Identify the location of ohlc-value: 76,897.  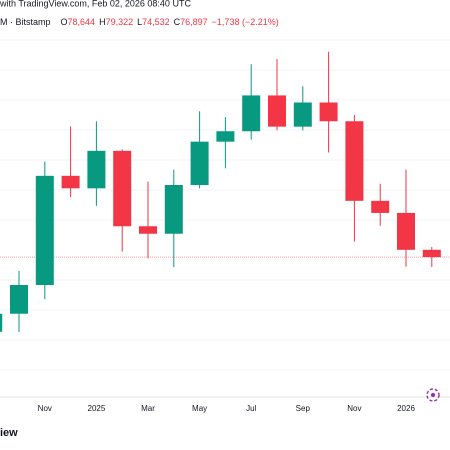
(194, 22).